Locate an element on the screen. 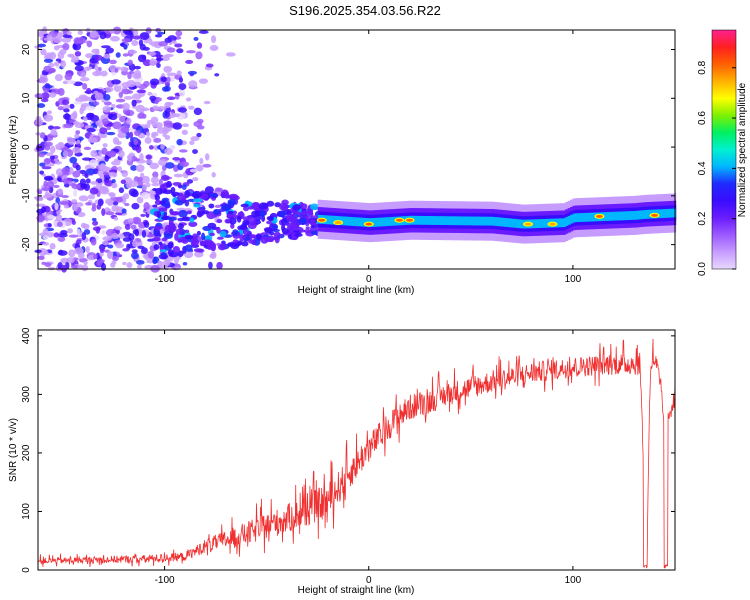 The image size is (750, 600). snr-x-tick-label: 100 is located at coordinates (573, 580).